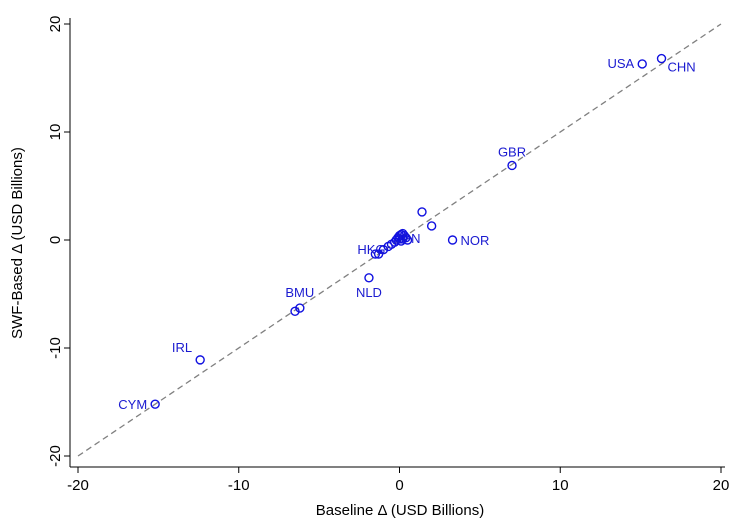 The width and height of the screenshot is (729, 520). Describe the element at coordinates (369, 292) in the screenshot. I see `point-label-nld: NLD` at that location.